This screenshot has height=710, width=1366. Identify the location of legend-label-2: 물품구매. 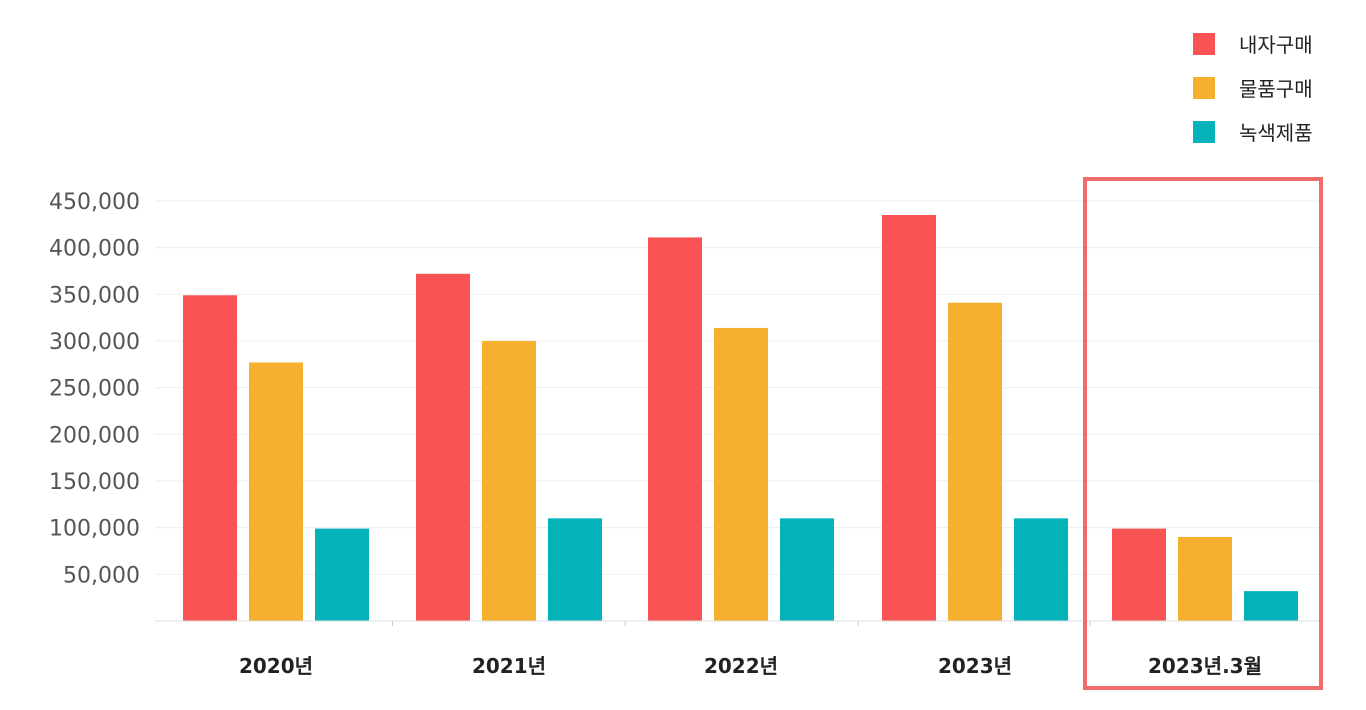
(1276, 89).